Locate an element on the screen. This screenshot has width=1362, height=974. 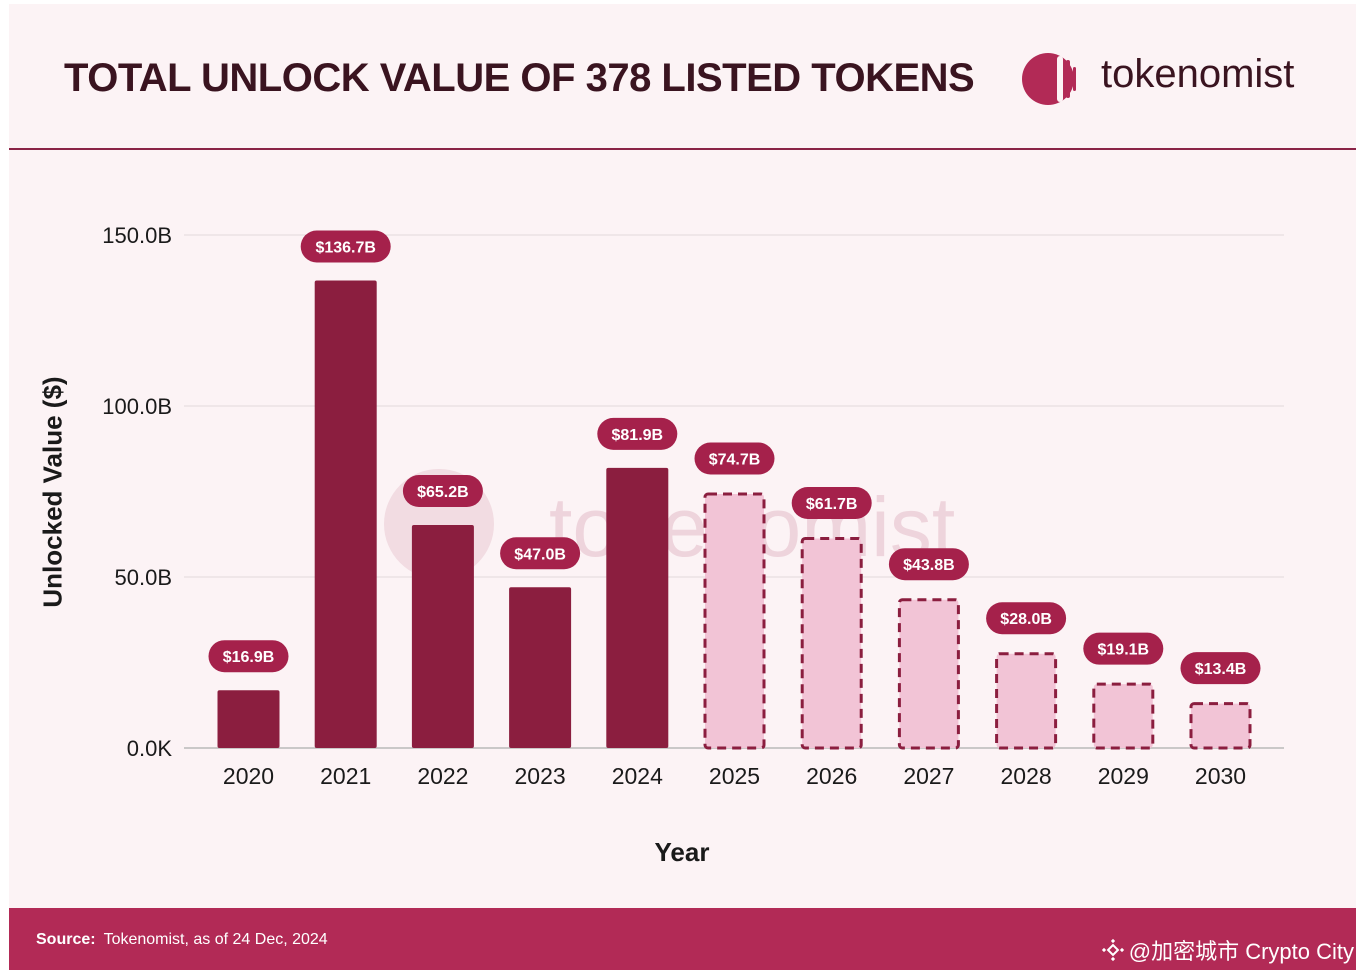
y-tick-label: 0.0K is located at coordinates (150, 748).